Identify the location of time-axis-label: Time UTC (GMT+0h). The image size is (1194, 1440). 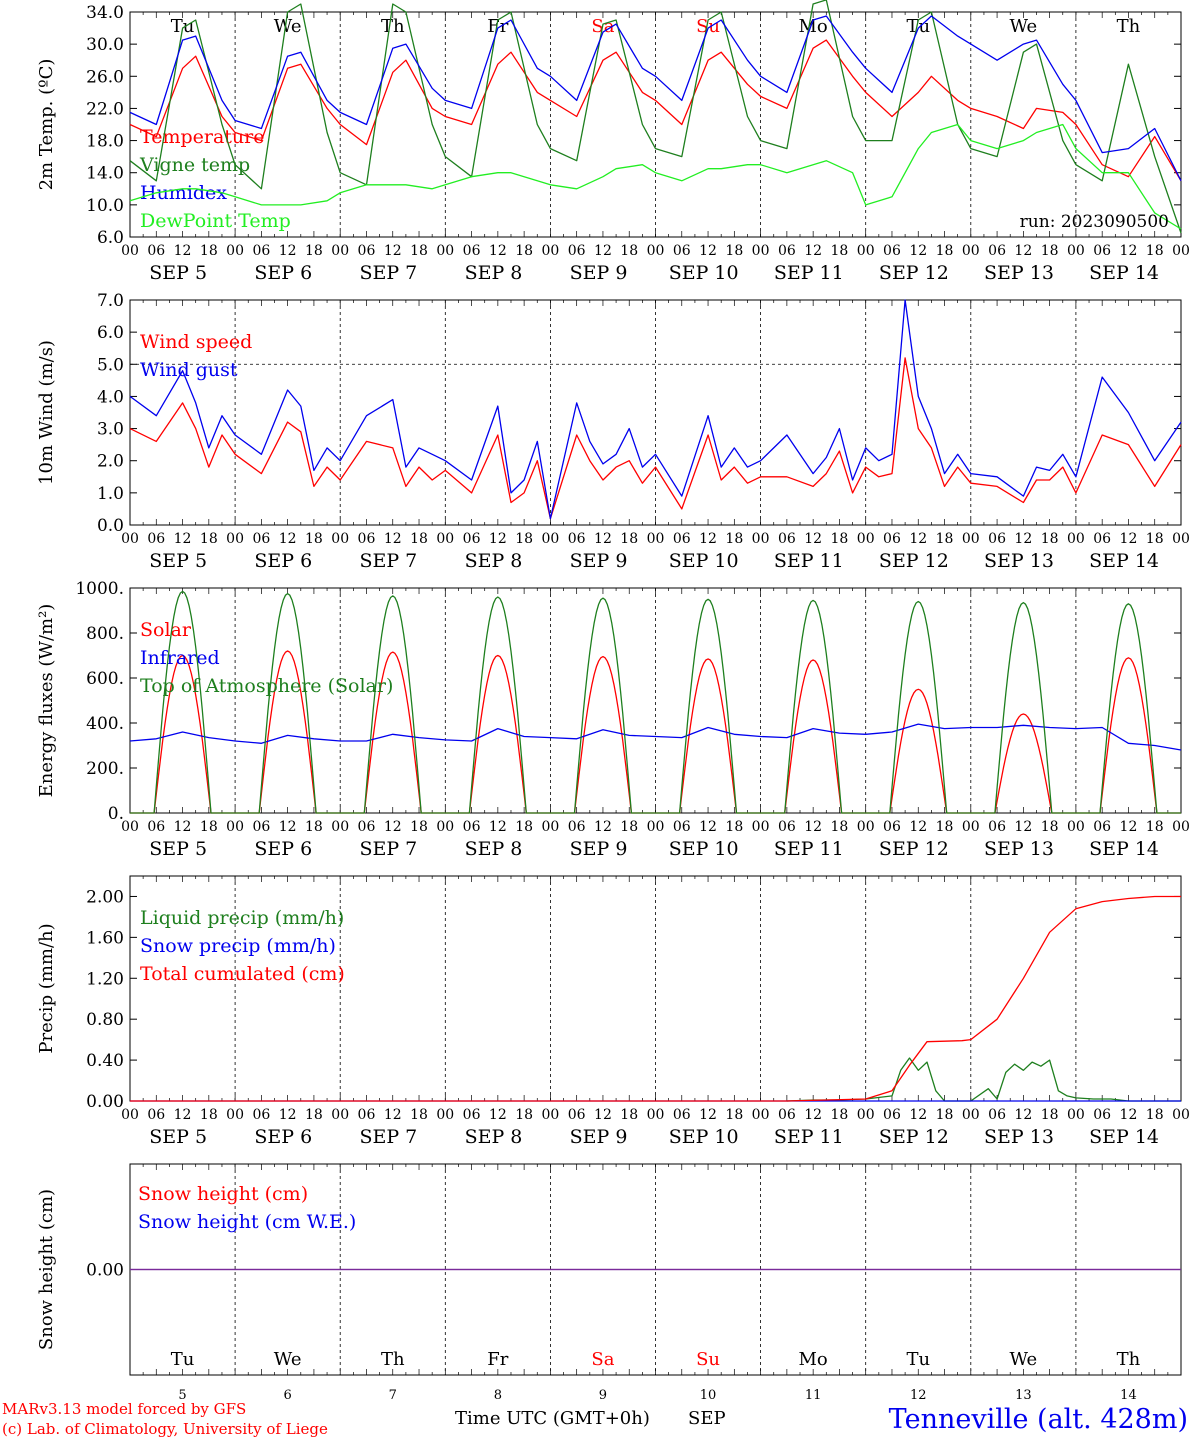
(552, 1418).